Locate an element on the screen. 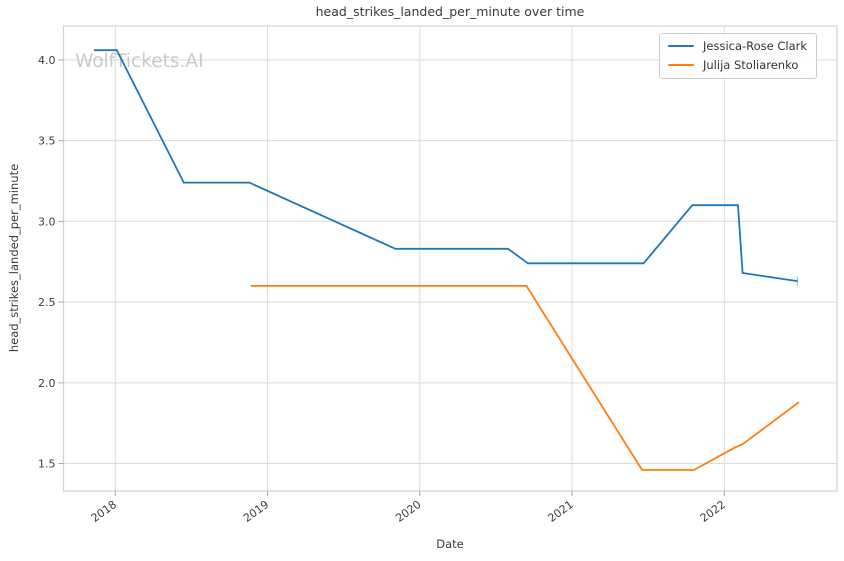  legend-item: Julija Stoliarenko is located at coordinates (737, 65).